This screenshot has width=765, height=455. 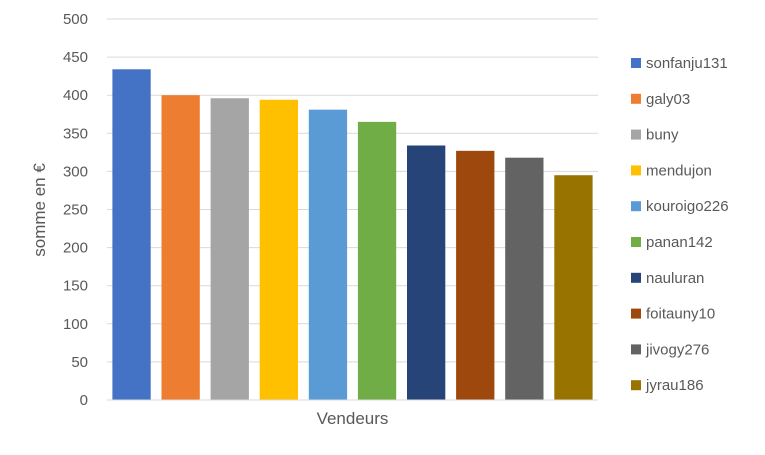 I want to click on y-tick-label: 50, so click(x=79, y=362).